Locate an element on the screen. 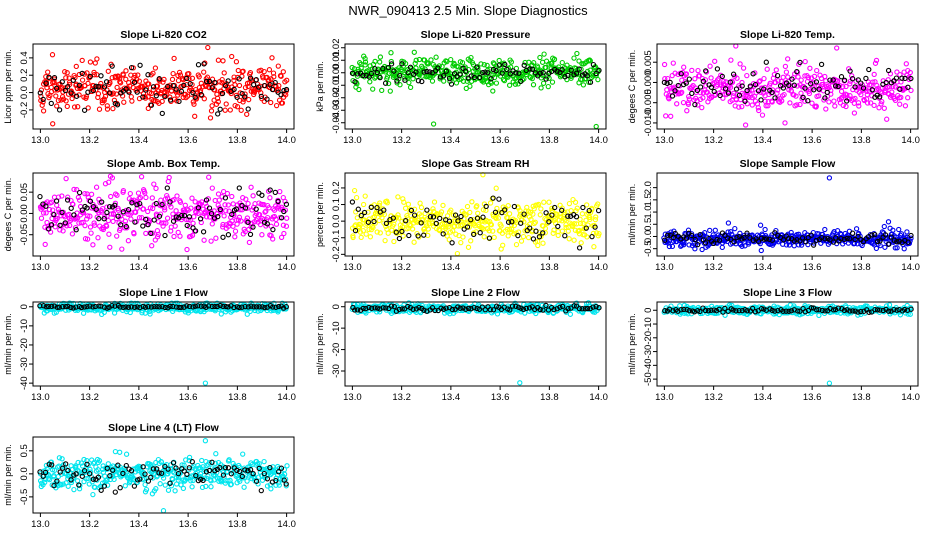 This screenshot has height=540, width=936. x-tick-label: 13.8 is located at coordinates (861, 267).